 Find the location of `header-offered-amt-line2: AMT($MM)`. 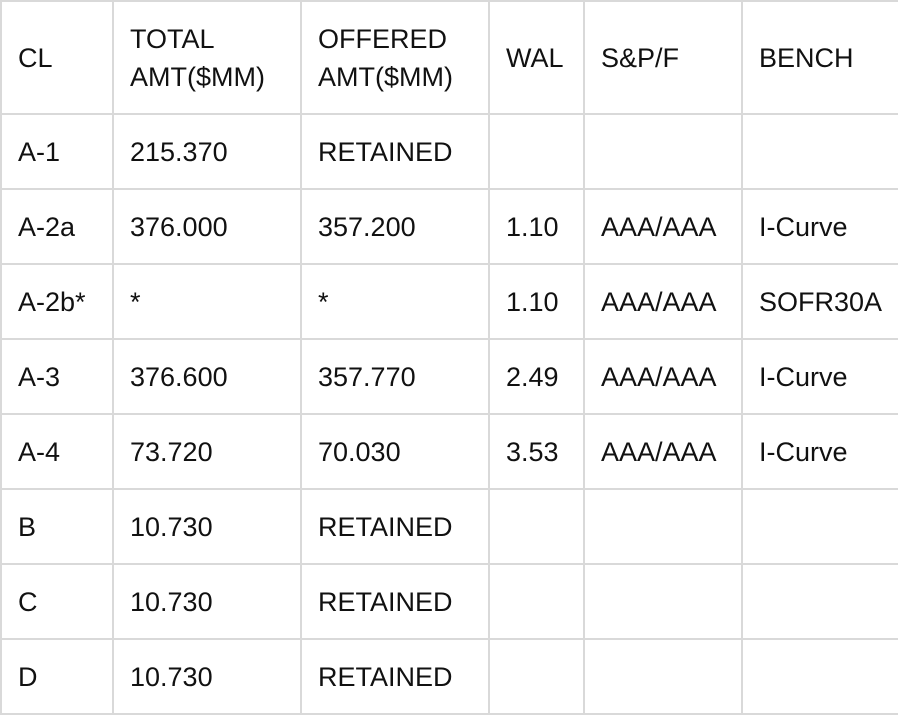

header-offered-amt-line2: AMT($MM) is located at coordinates (385, 76).